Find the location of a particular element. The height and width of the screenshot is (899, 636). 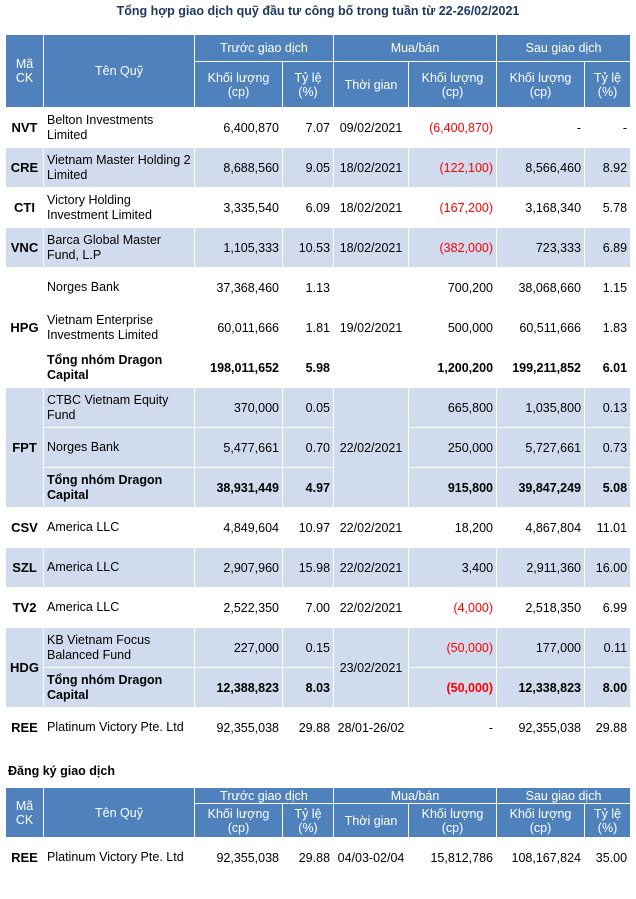

ratio-after: 8.92 is located at coordinates (608, 167).